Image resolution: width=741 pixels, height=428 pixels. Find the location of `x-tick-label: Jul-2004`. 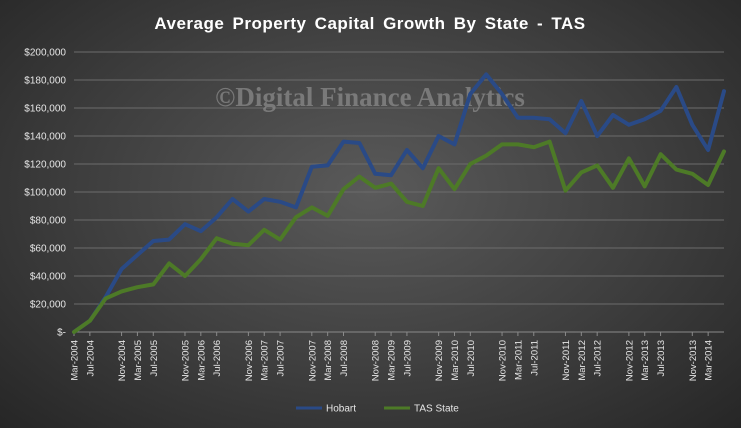

x-tick-label: Jul-2004 is located at coordinates (90, 358).